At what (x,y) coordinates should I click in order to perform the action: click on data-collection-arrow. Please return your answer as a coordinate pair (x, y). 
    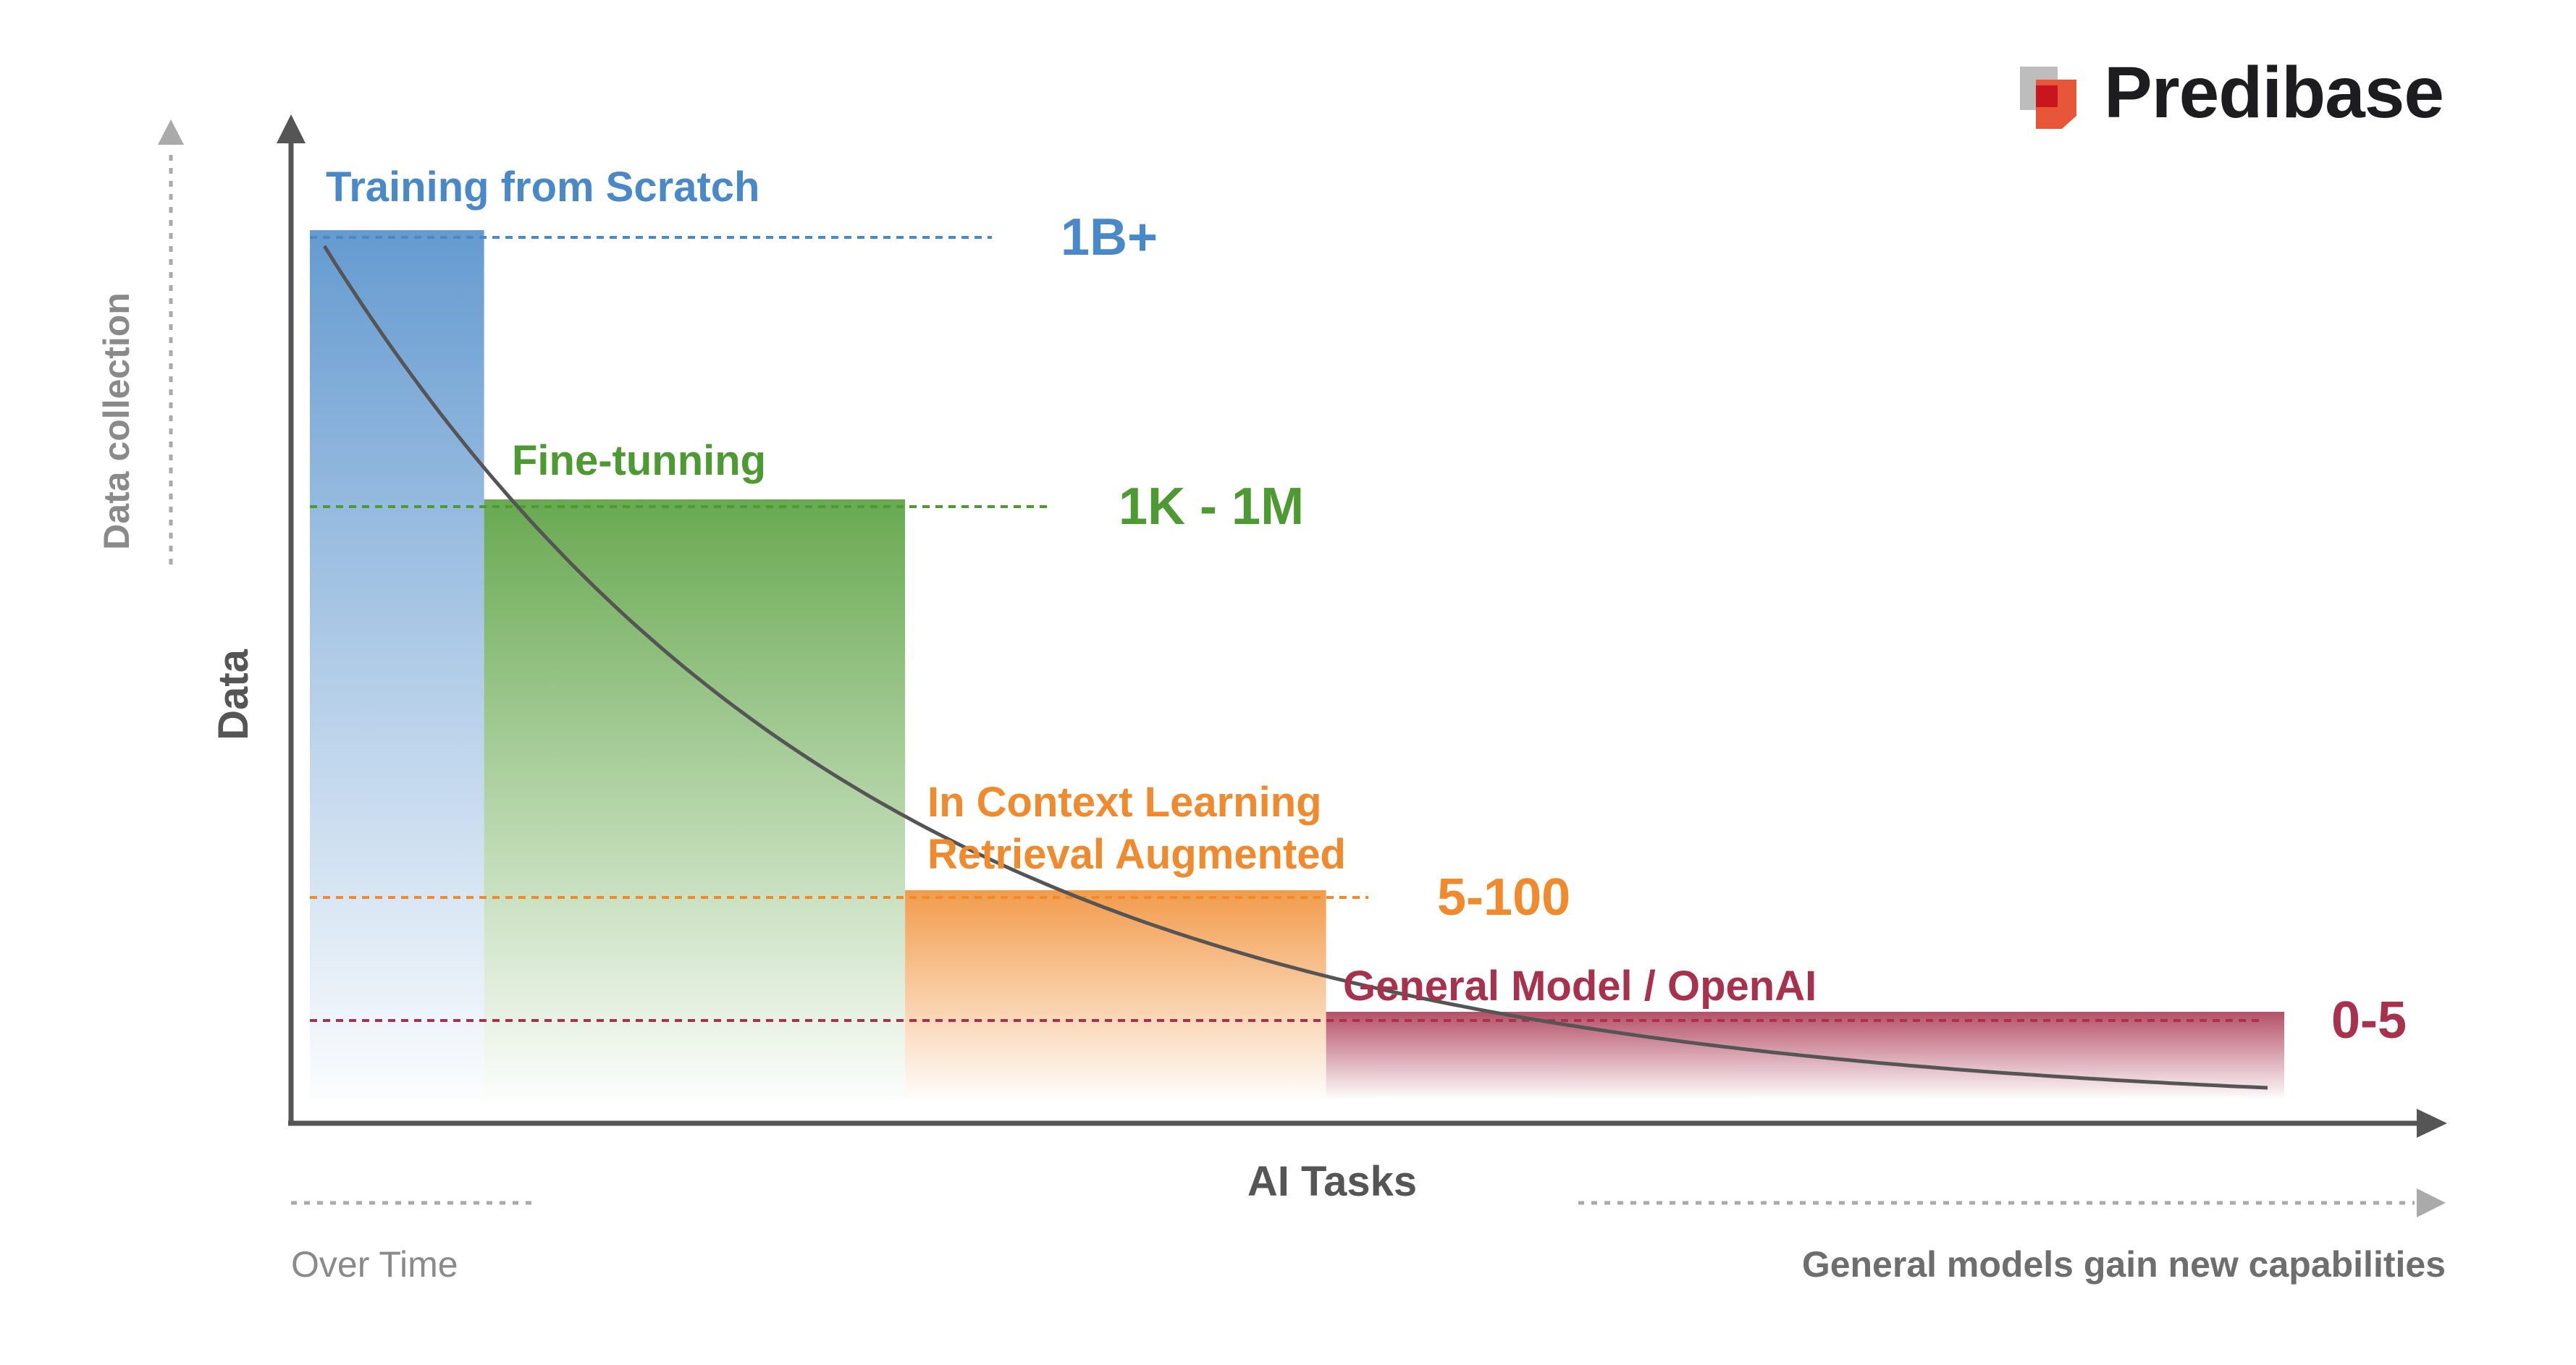
    Looking at the image, I should click on (171, 132).